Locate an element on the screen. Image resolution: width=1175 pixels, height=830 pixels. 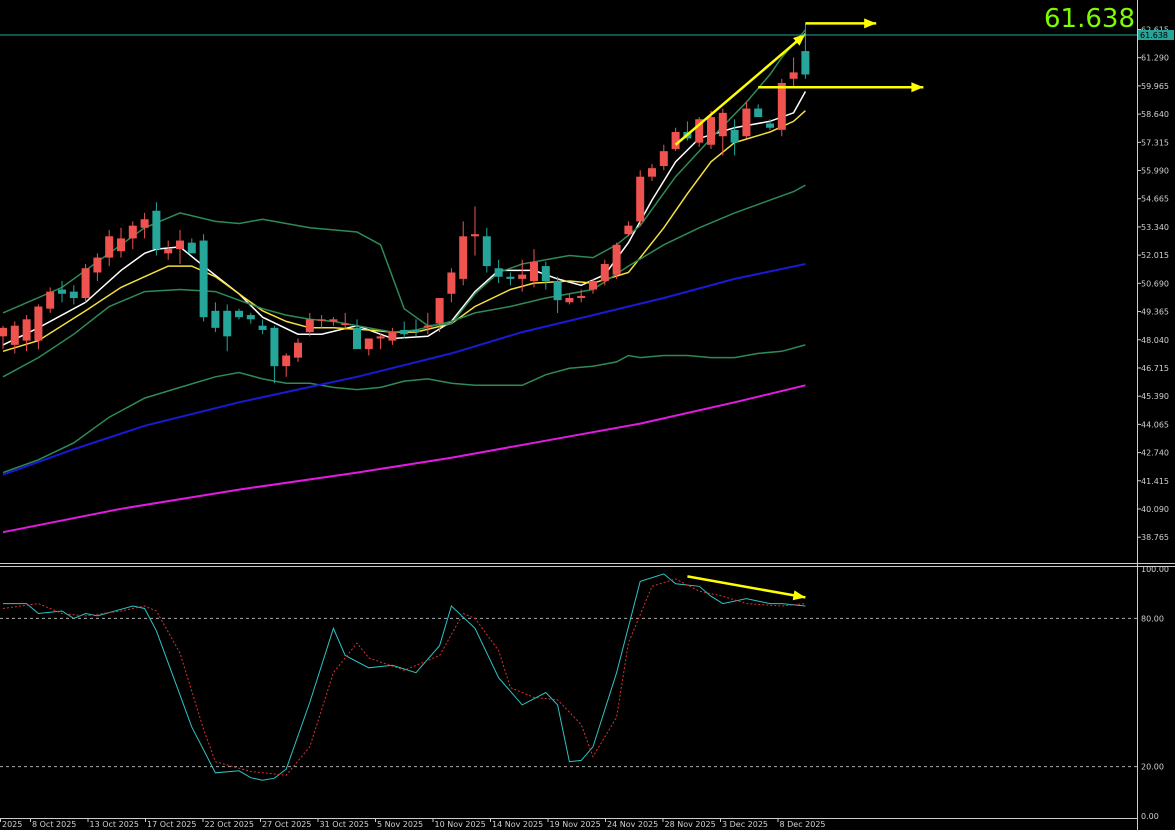
x-tick-label: 27 Oct 2025 is located at coordinates (286, 824).